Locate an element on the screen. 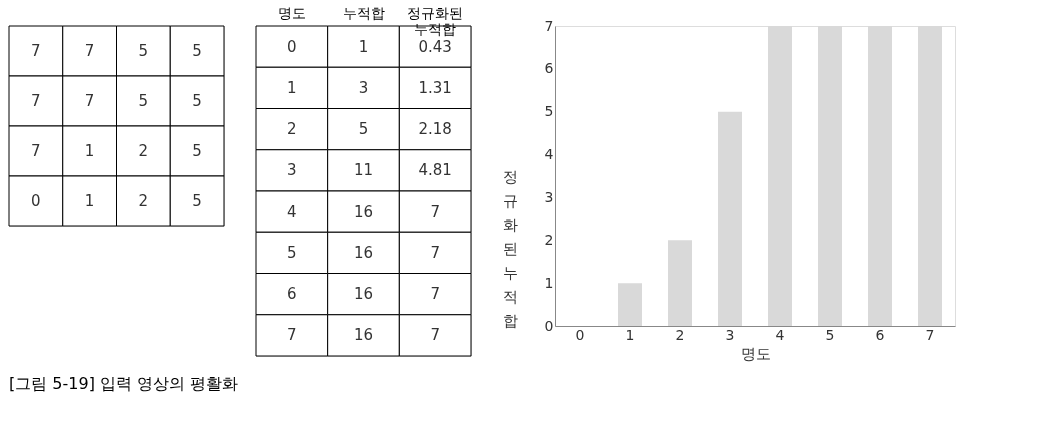  x-tick-label: 1 is located at coordinates (630, 334).